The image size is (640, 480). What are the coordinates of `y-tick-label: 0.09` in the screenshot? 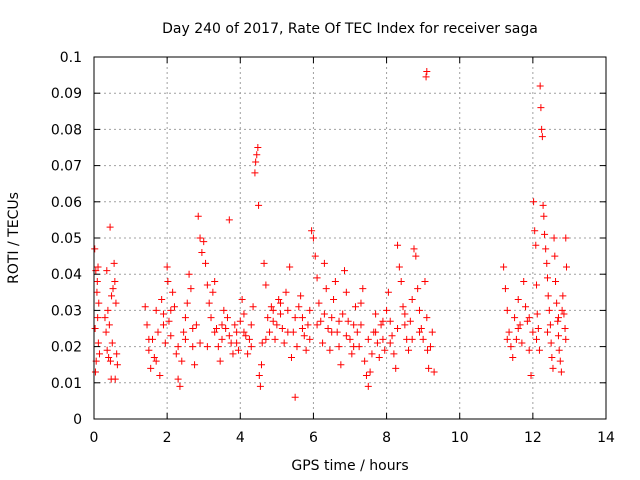 It's located at (66, 94).